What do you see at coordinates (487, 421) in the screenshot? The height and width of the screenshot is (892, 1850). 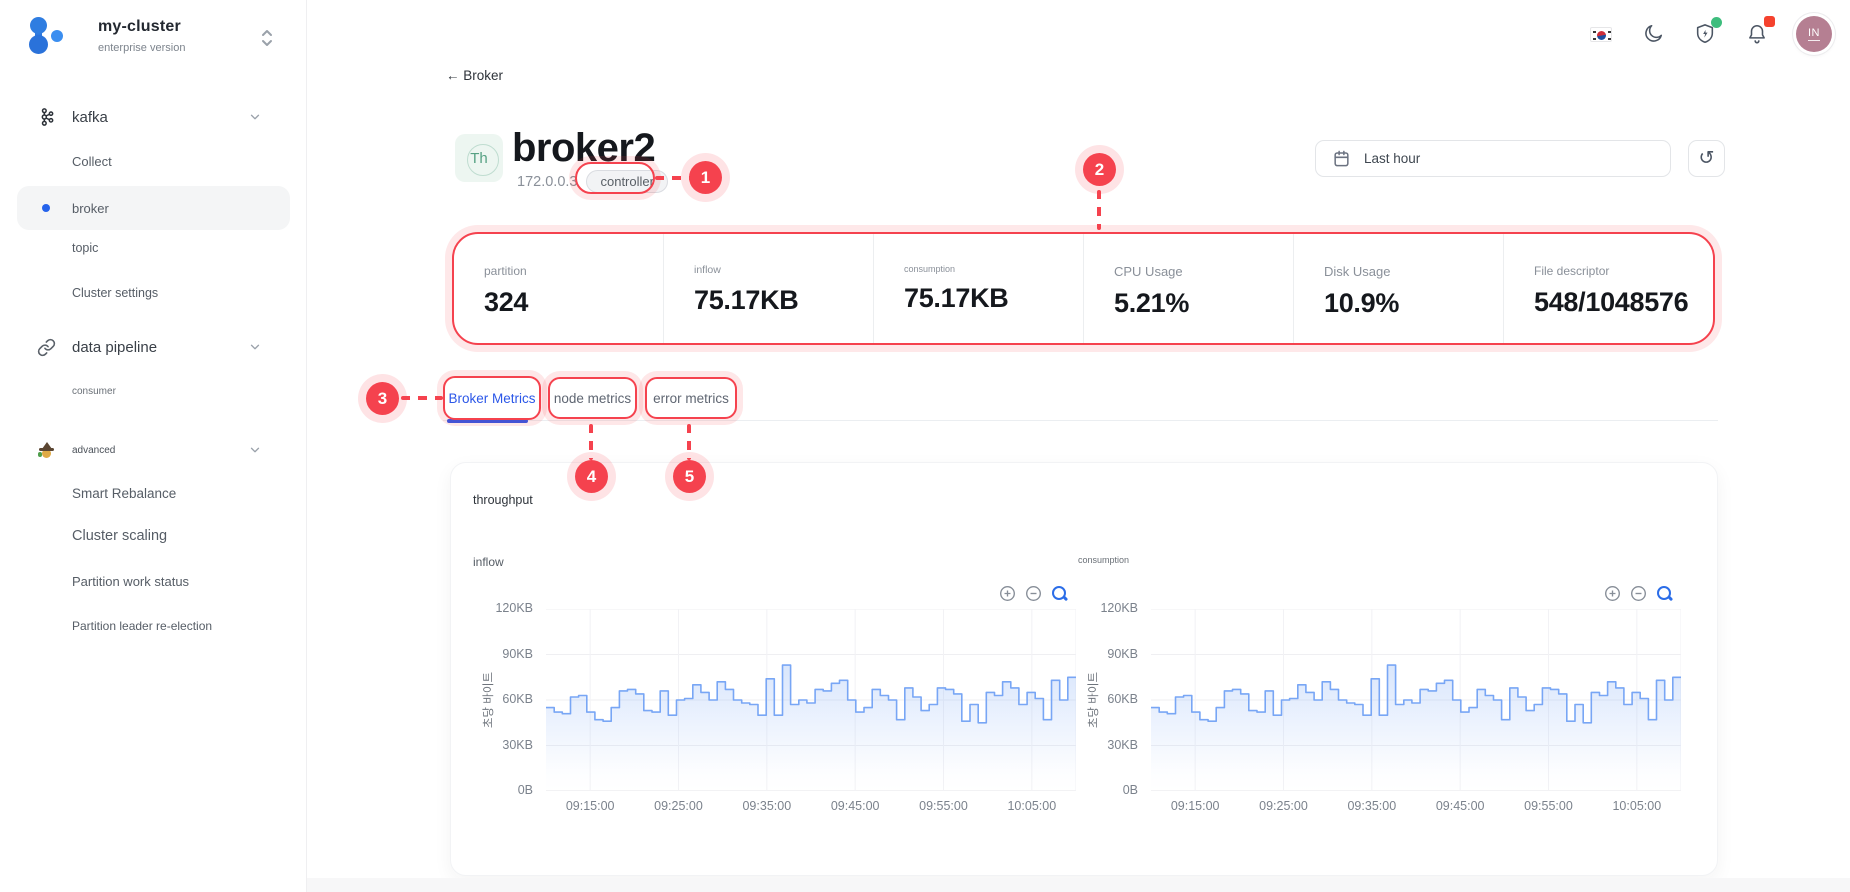 I see `active-tab-indicator` at bounding box center [487, 421].